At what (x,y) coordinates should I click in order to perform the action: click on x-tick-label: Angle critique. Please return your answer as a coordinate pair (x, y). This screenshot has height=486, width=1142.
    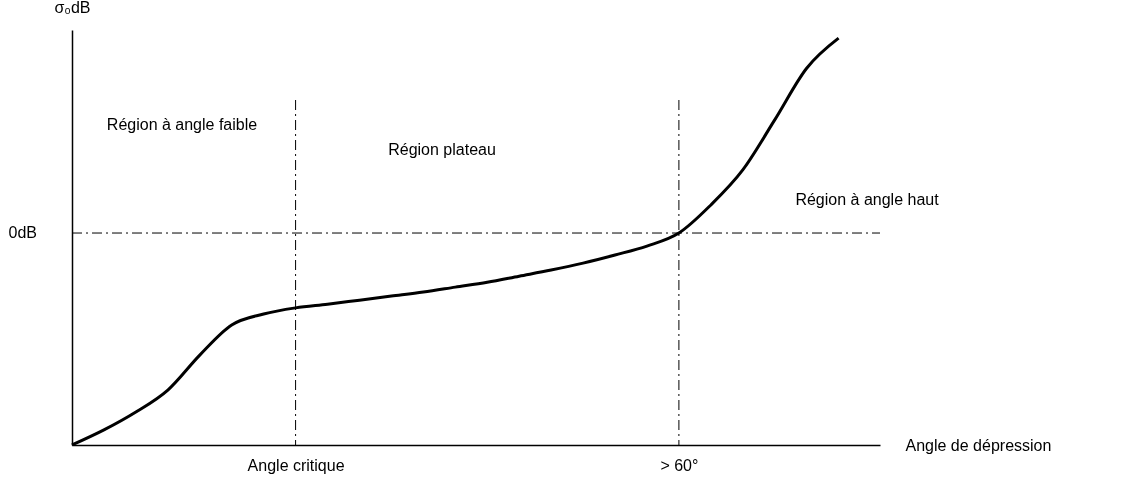
    Looking at the image, I should click on (296, 465).